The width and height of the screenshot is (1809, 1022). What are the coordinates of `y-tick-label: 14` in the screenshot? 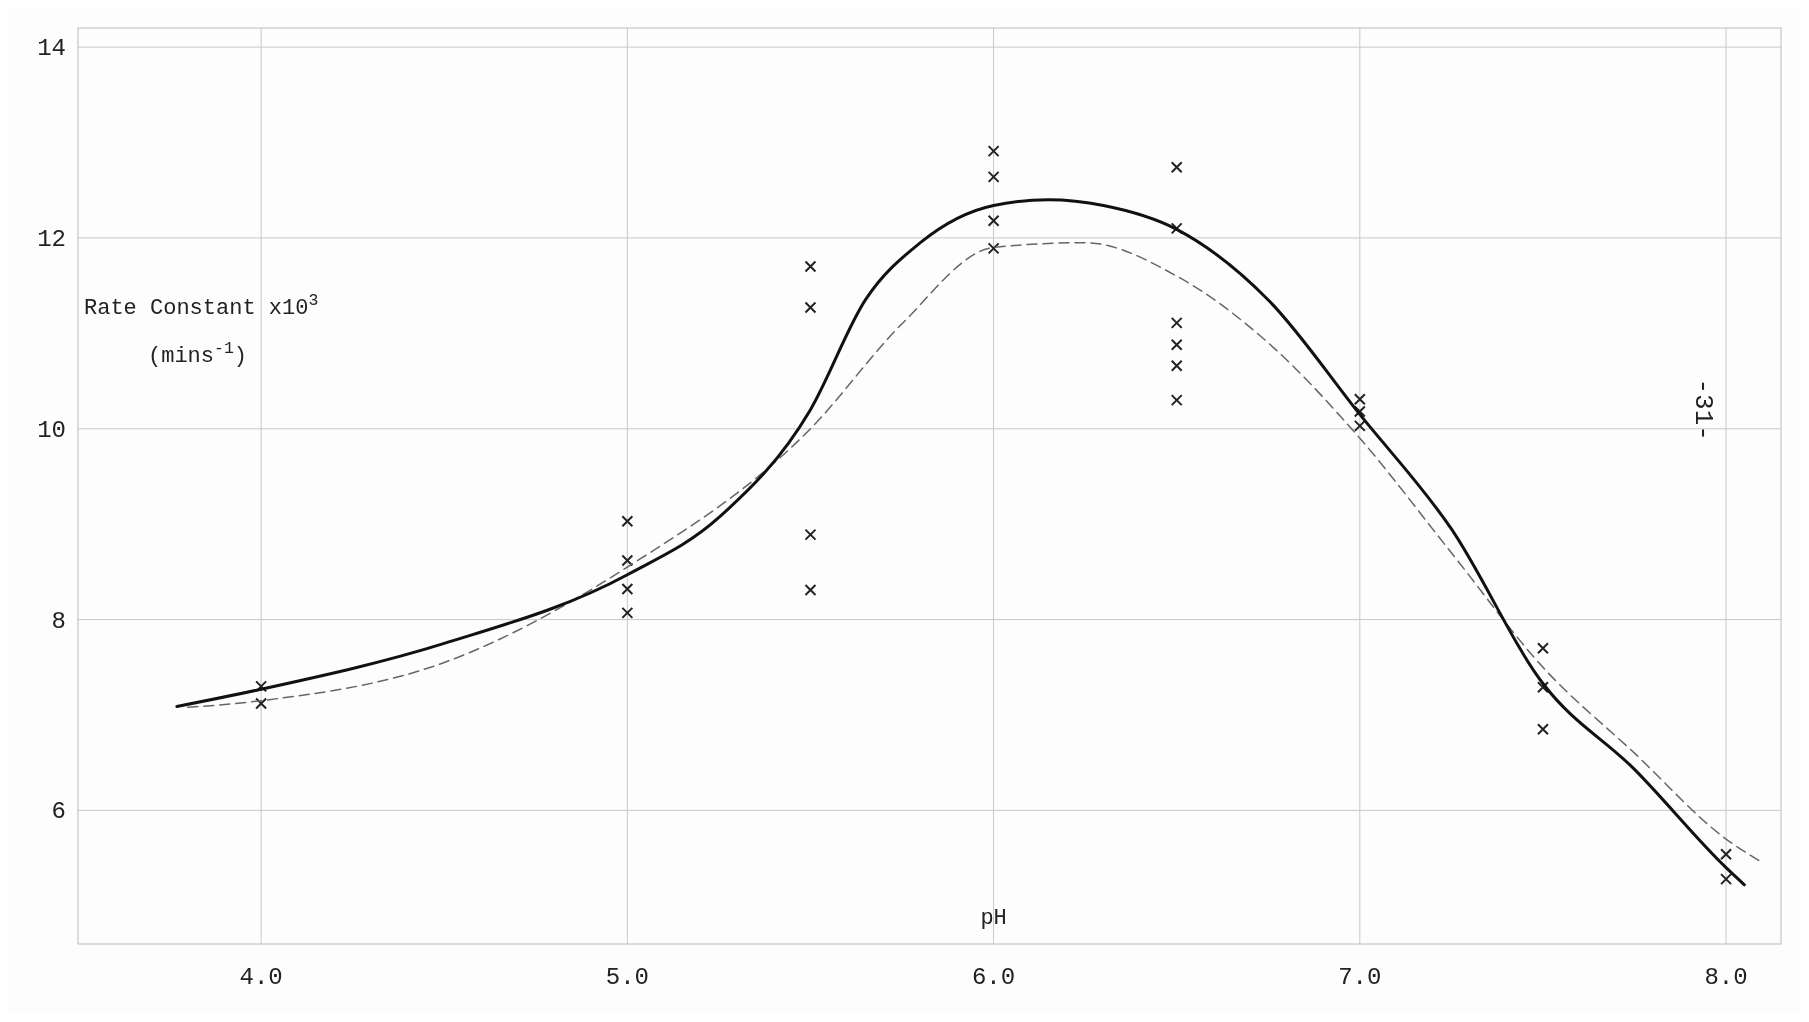 It's located at (51, 49).